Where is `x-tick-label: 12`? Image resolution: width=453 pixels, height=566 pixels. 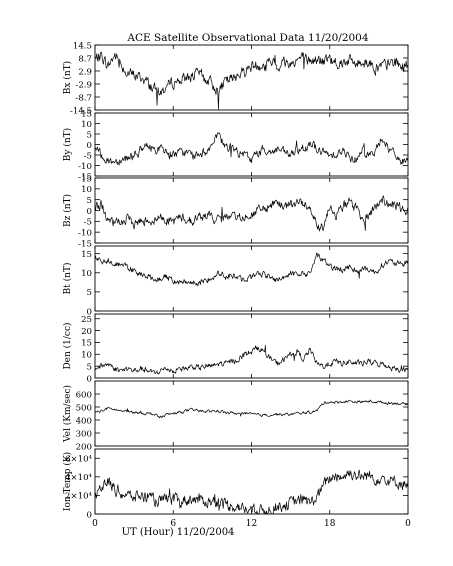 x-tick-label: 12 is located at coordinates (251, 524).